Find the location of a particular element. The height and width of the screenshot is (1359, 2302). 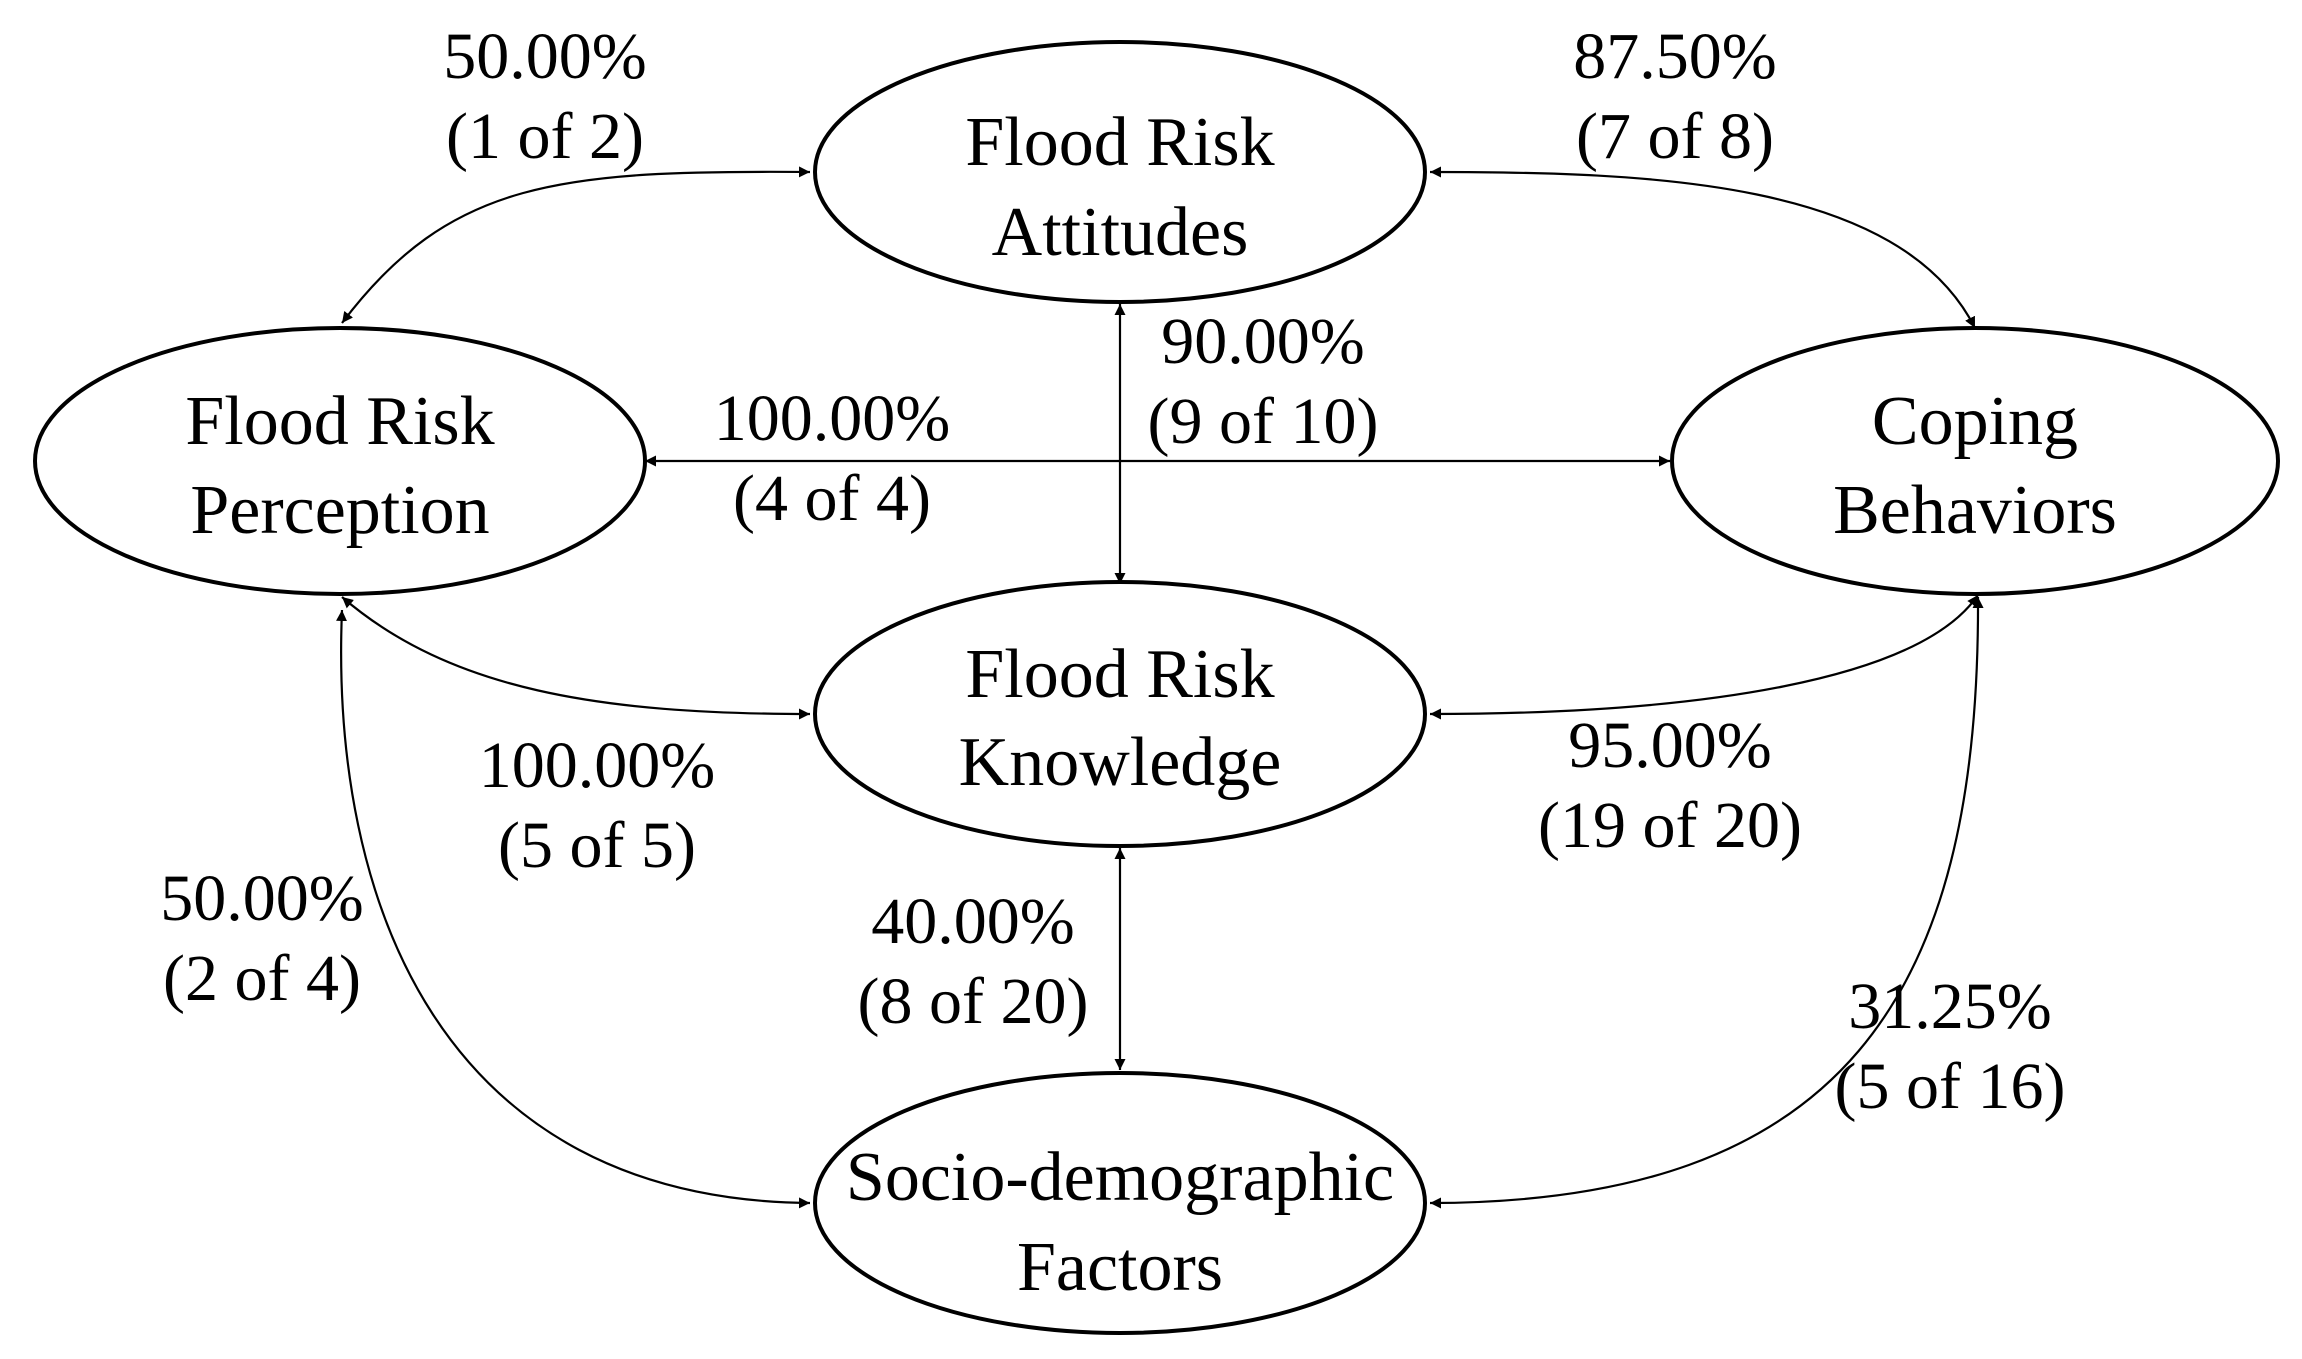

node-flood-risk-knowledge: Flood Risk Knowledge is located at coordinates (1120, 714).